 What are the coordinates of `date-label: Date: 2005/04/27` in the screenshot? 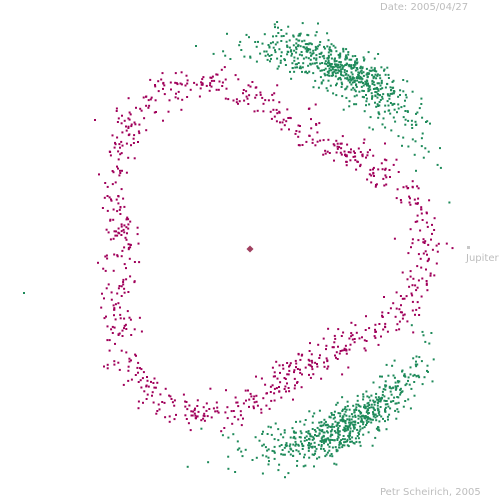 It's located at (424, 7).